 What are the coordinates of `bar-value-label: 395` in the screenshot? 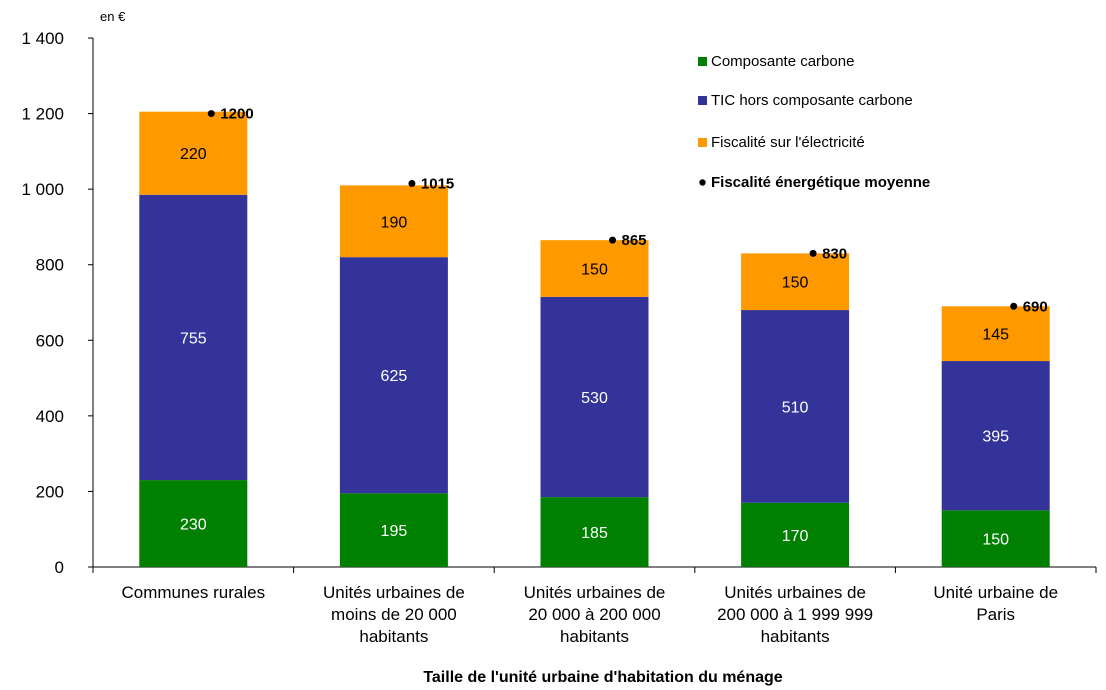 It's located at (995, 437).